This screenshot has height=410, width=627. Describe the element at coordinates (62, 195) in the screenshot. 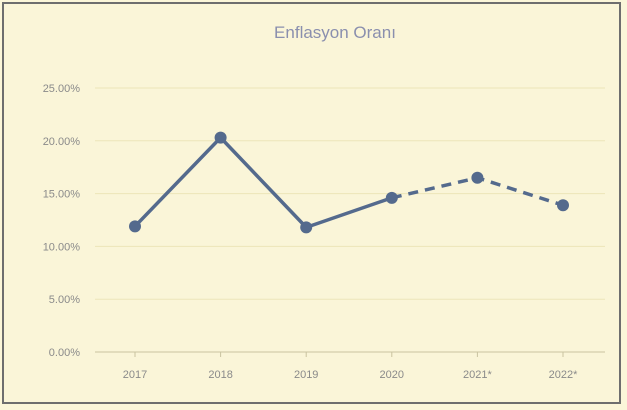

I see `y-tick-label: 15.00%` at that location.